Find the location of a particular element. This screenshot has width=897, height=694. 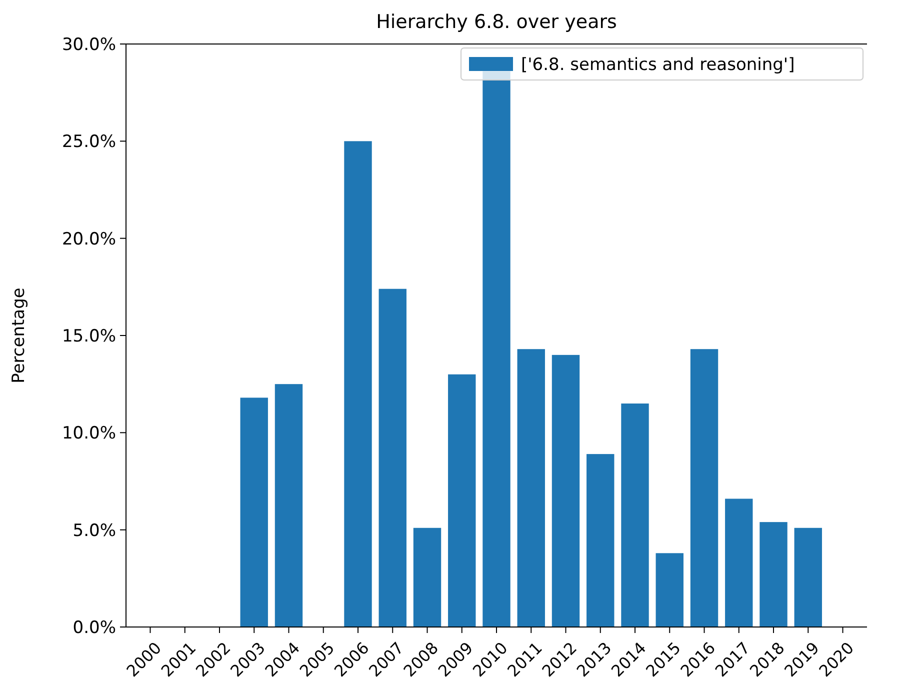

y-tick-label: 5.0% is located at coordinates (94, 530).